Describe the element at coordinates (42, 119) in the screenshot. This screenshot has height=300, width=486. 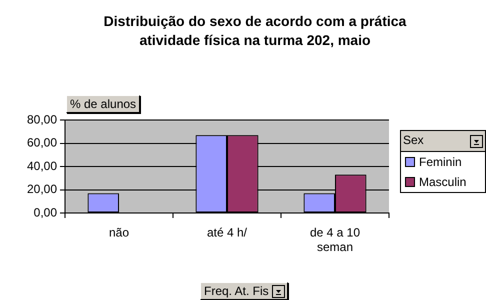
I see `y-tick-label: 80,00` at that location.